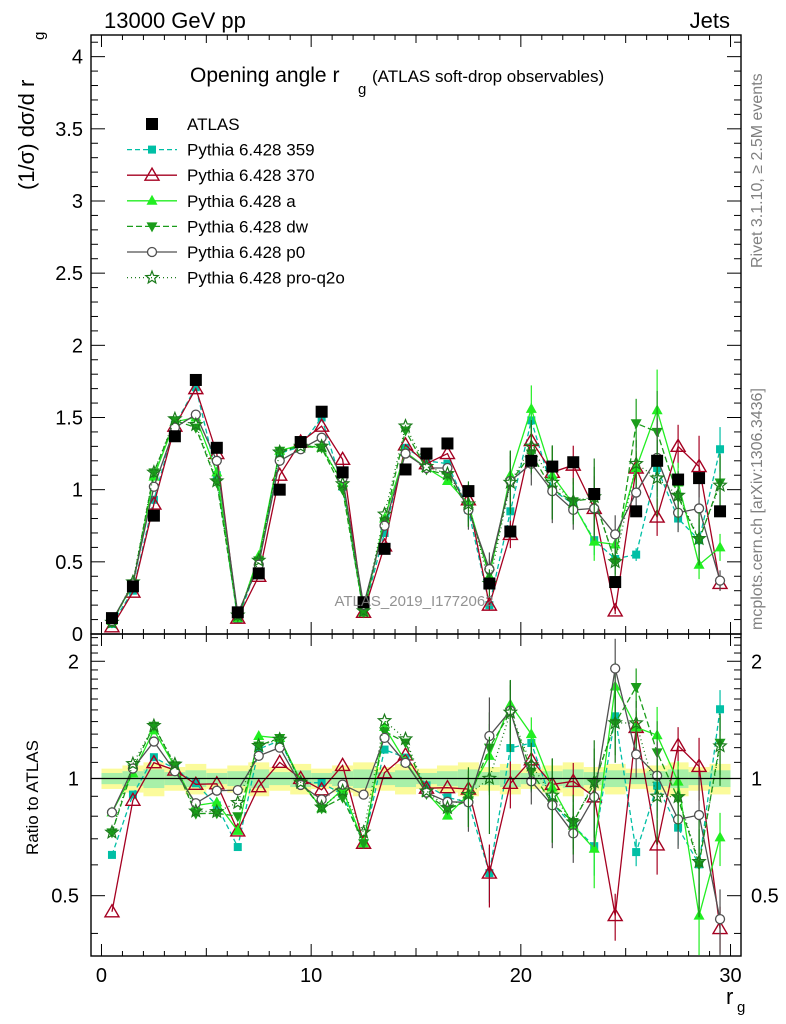  I want to click on header-energy: 13000 GeV pp, so click(175, 20).